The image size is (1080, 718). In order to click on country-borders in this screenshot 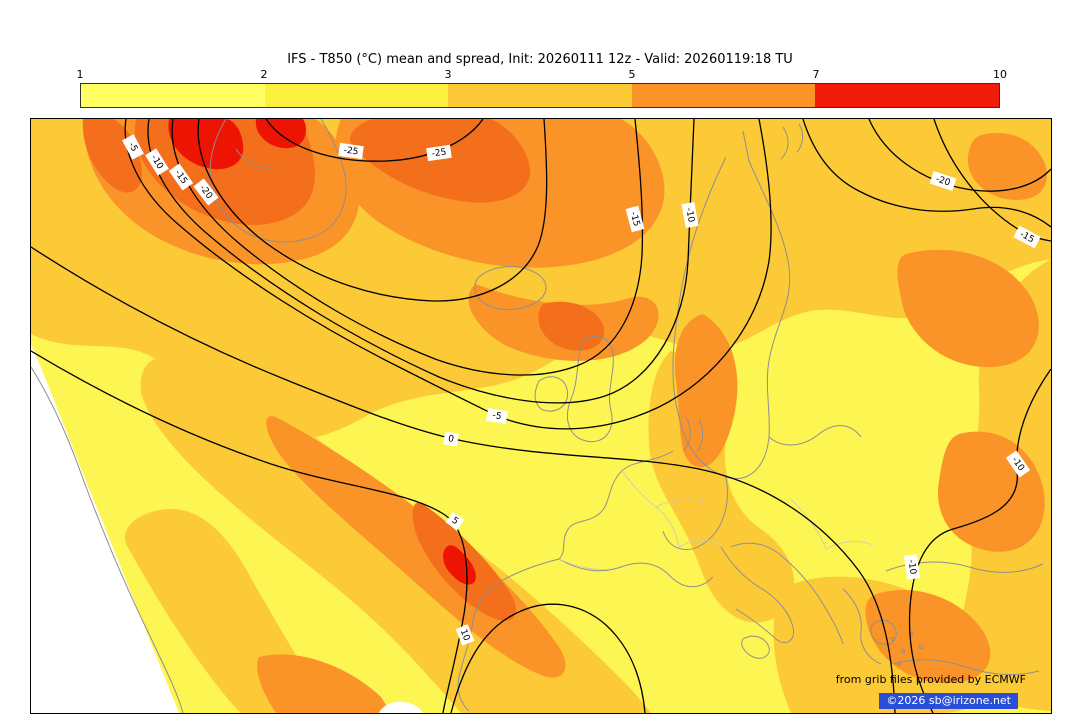, I will do `click(716, 519)`.